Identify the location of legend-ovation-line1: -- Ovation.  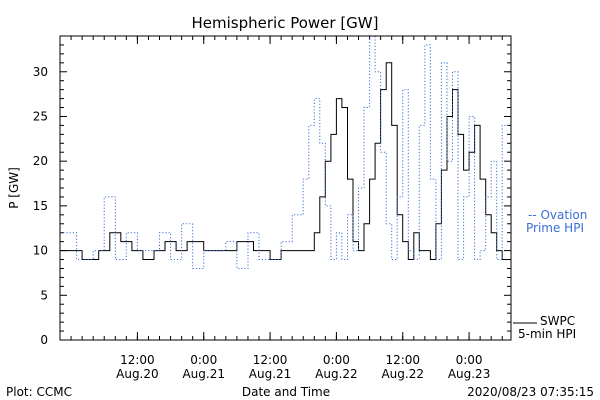
(557, 215).